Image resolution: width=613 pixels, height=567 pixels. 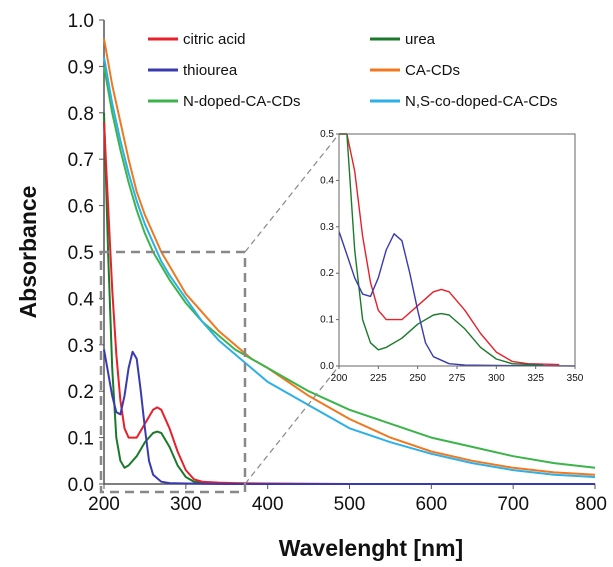 What do you see at coordinates (591, 504) in the screenshot?
I see `x-tick-label: 800` at bounding box center [591, 504].